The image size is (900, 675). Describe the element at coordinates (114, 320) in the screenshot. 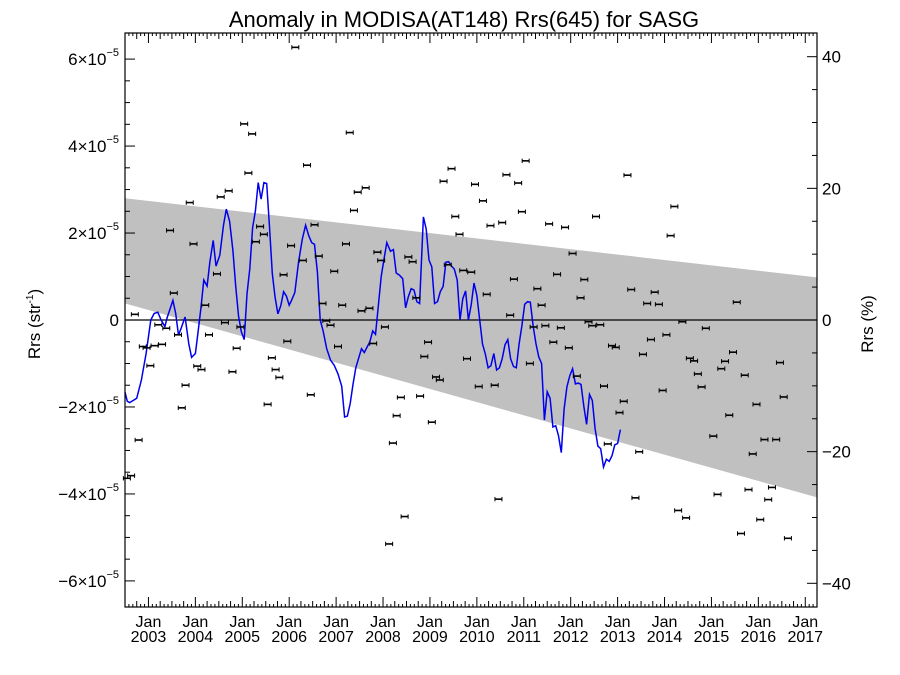

I see `y-left-tick-mantissa: 0` at that location.